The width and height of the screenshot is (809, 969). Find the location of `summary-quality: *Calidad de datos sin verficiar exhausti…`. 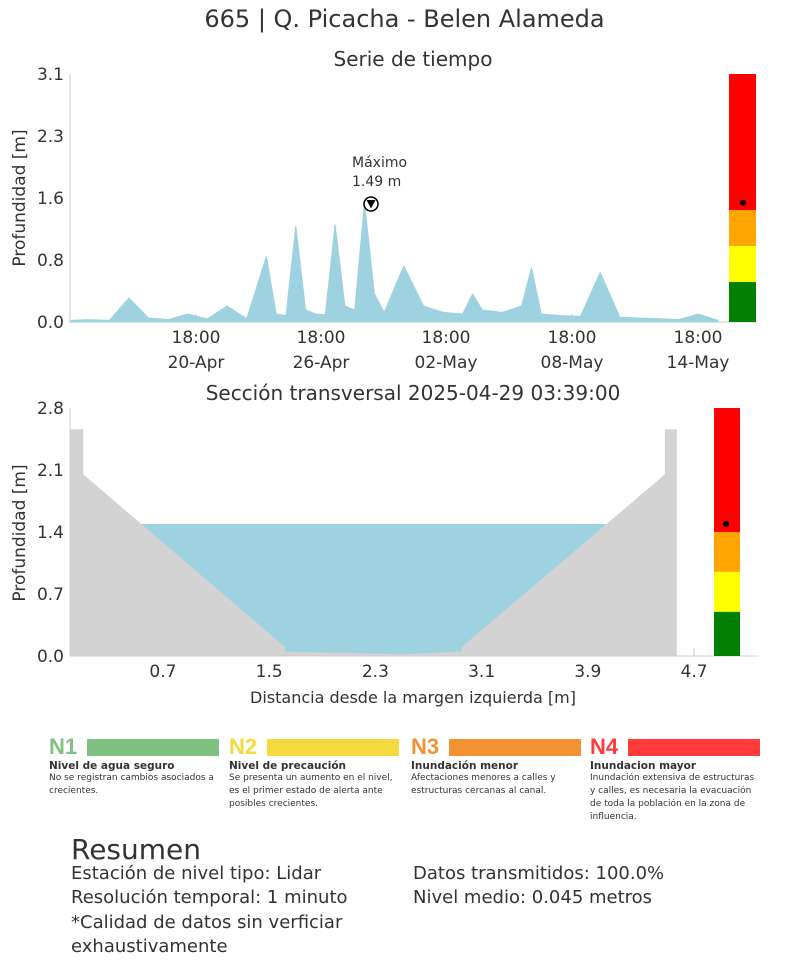

summary-quality: *Calidad de datos sin verficiar exhausti… is located at coordinates (207, 934).